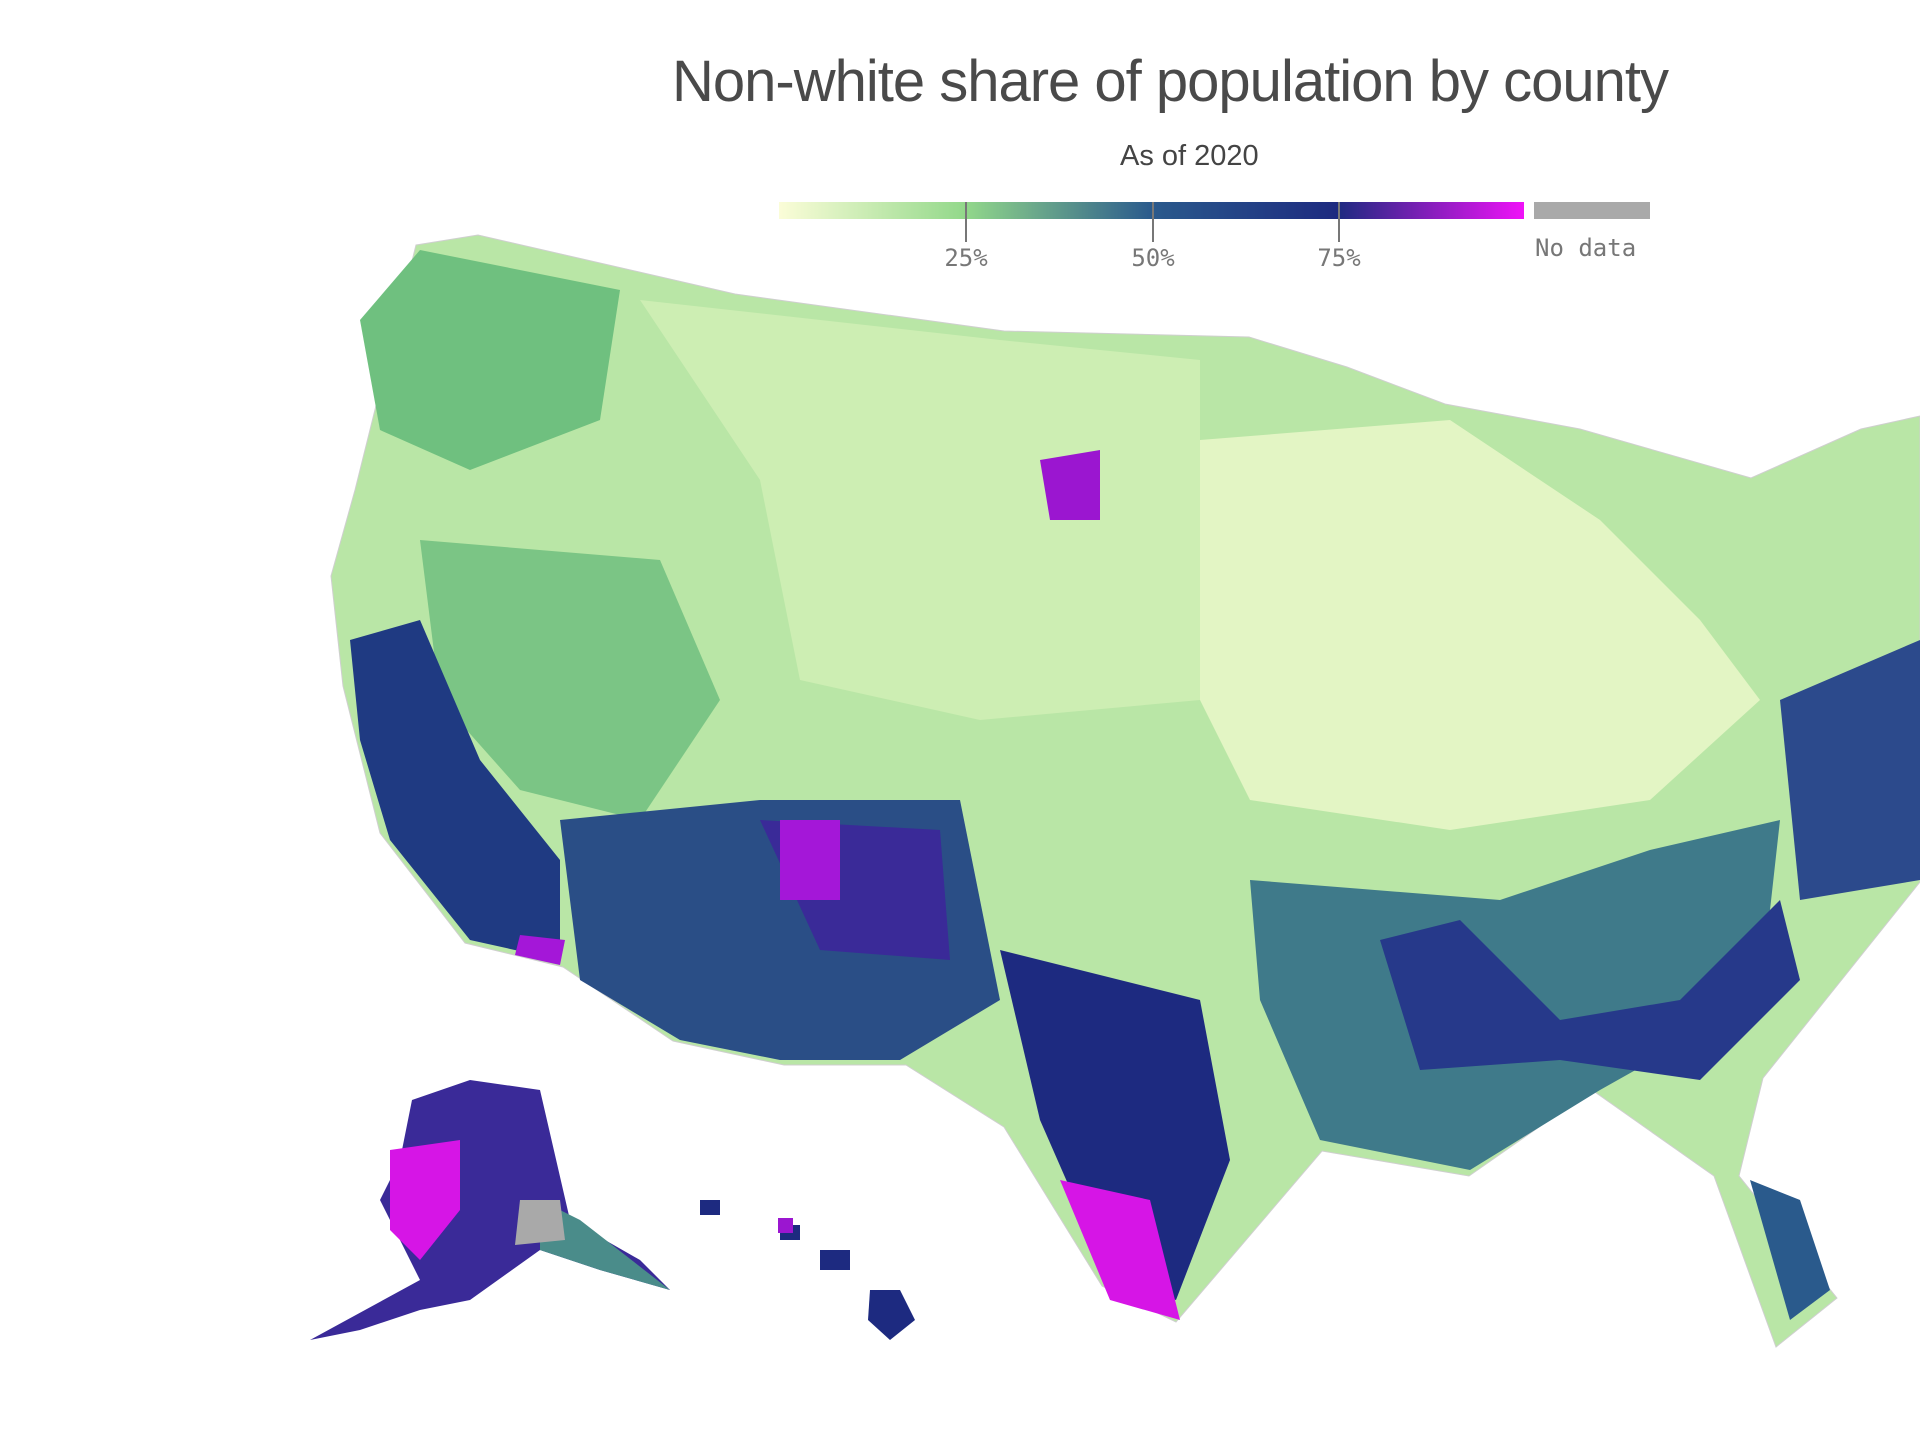 The height and width of the screenshot is (1440, 1920). Describe the element at coordinates (920, 510) in the screenshot. I see `region-great-plains` at that location.